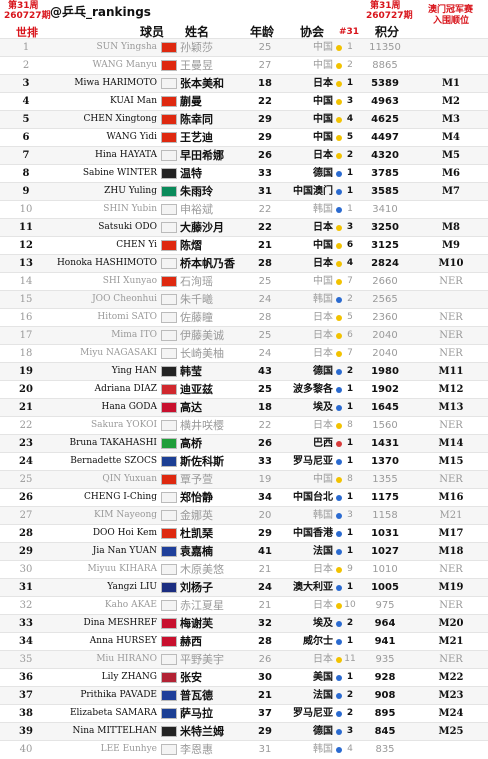  Describe the element at coordinates (196, 317) in the screenshot. I see `chinese-name: 佐藤瞳` at that location.